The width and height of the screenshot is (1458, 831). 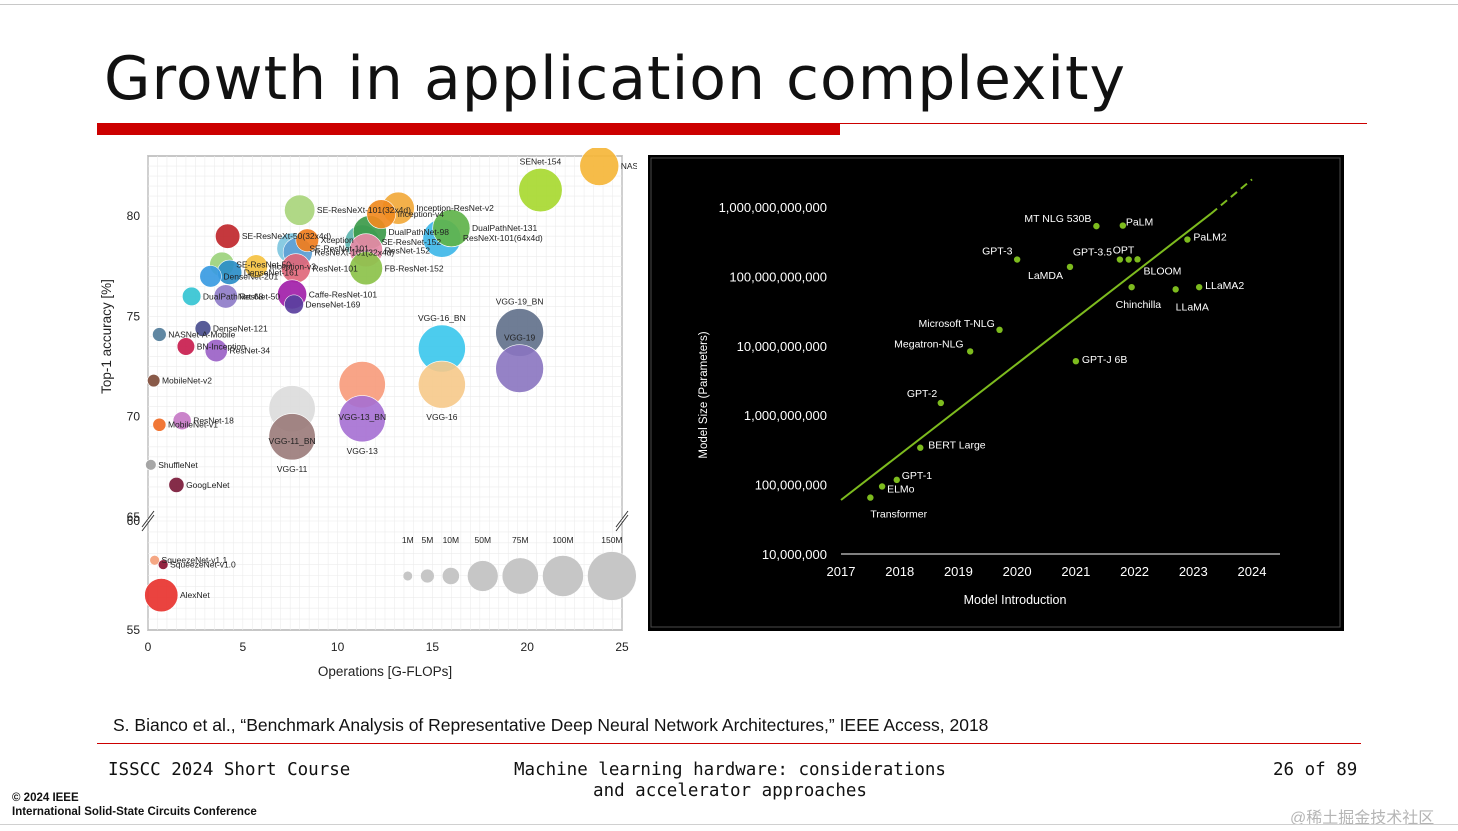 What do you see at coordinates (970, 351) in the screenshot?
I see `model-point-megatron-nlg` at bounding box center [970, 351].